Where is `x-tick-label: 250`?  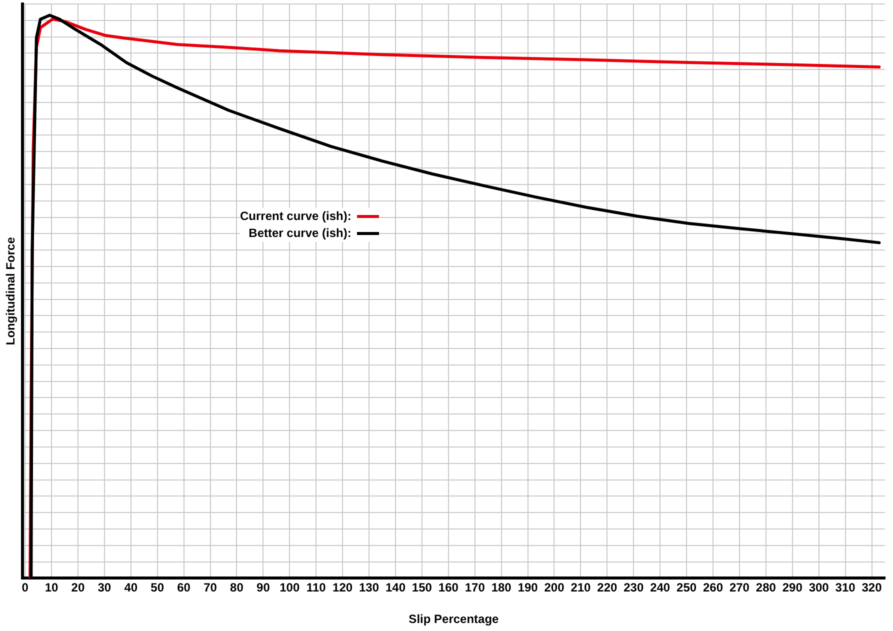 x-tick-label: 250 is located at coordinates (686, 587).